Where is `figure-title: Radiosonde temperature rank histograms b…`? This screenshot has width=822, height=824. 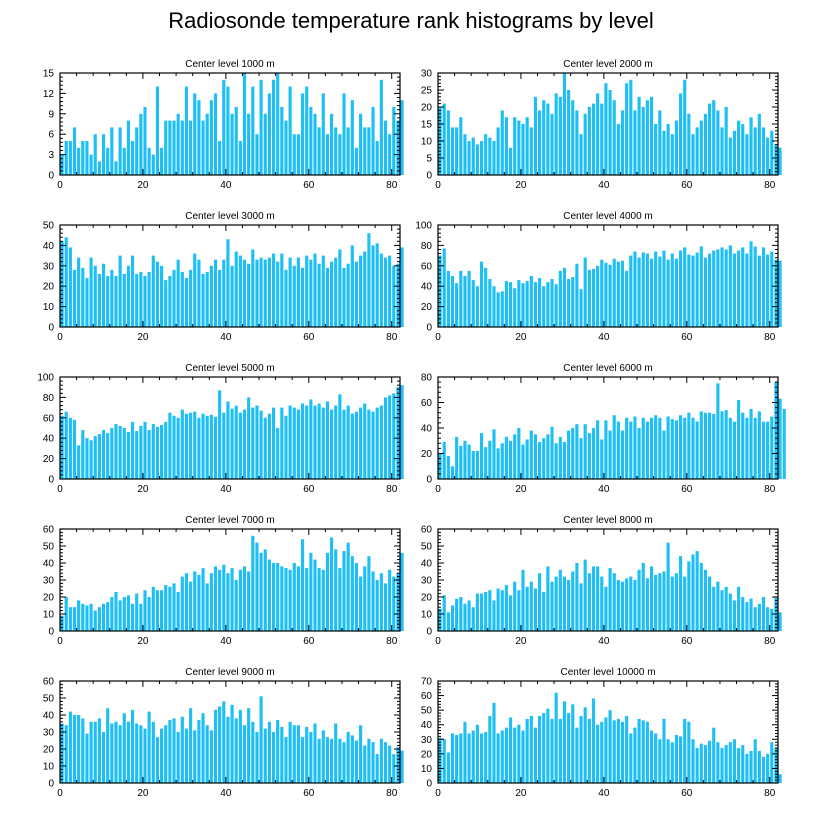 figure-title: Radiosonde temperature rank histograms b… is located at coordinates (411, 20).